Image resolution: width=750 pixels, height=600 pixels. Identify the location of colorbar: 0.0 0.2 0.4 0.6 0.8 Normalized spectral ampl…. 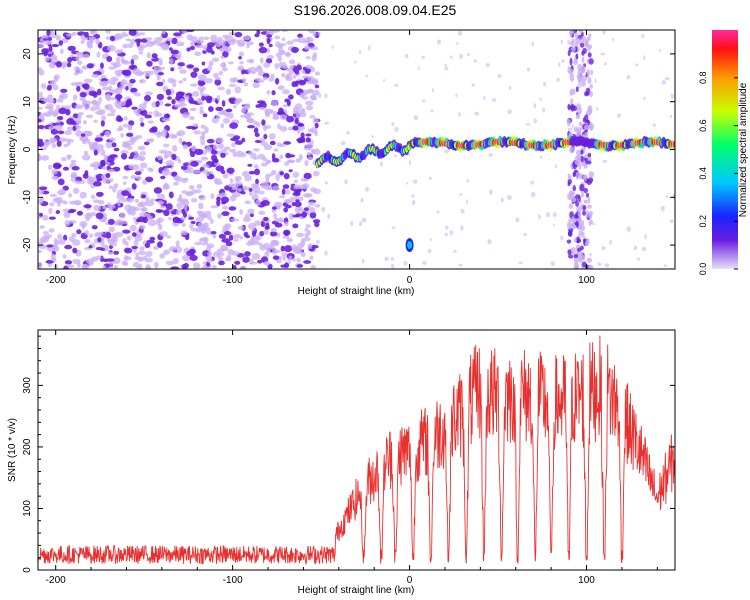
(723, 152).